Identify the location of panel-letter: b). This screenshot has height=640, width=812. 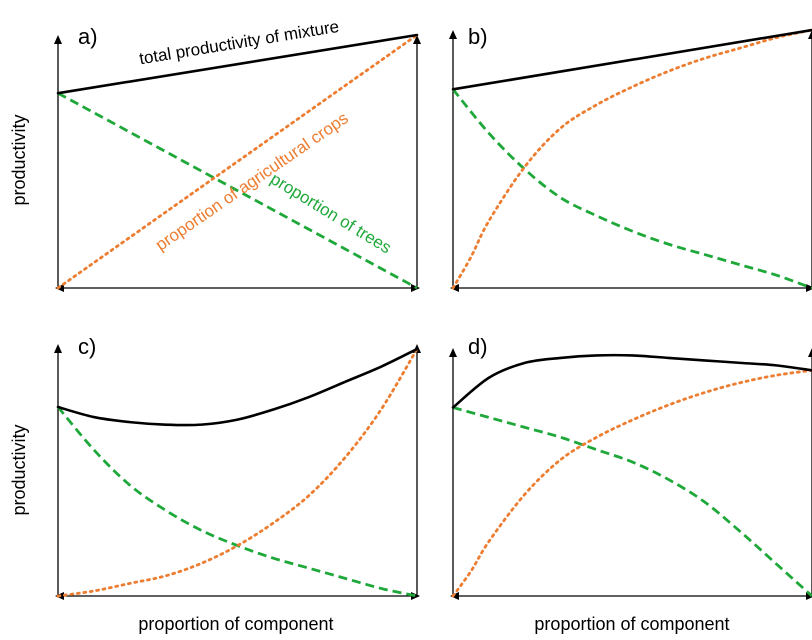
(478, 36).